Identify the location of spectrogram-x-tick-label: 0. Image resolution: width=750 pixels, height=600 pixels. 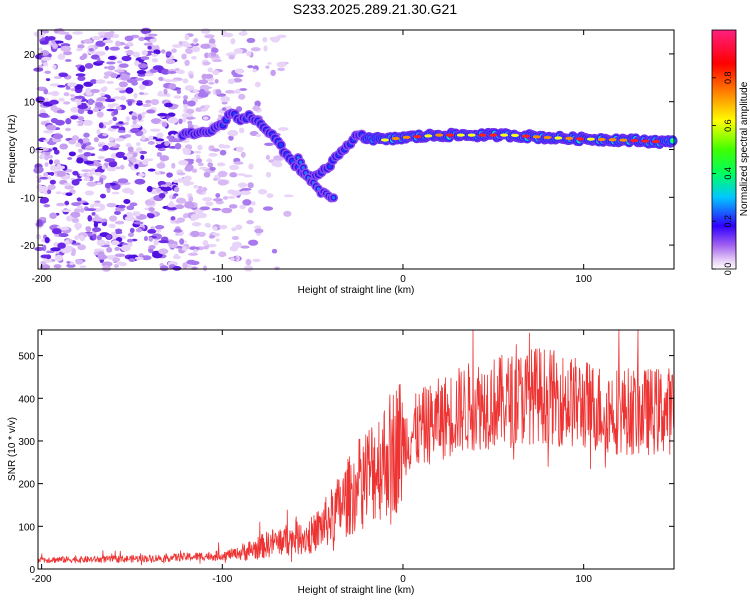
(403, 279).